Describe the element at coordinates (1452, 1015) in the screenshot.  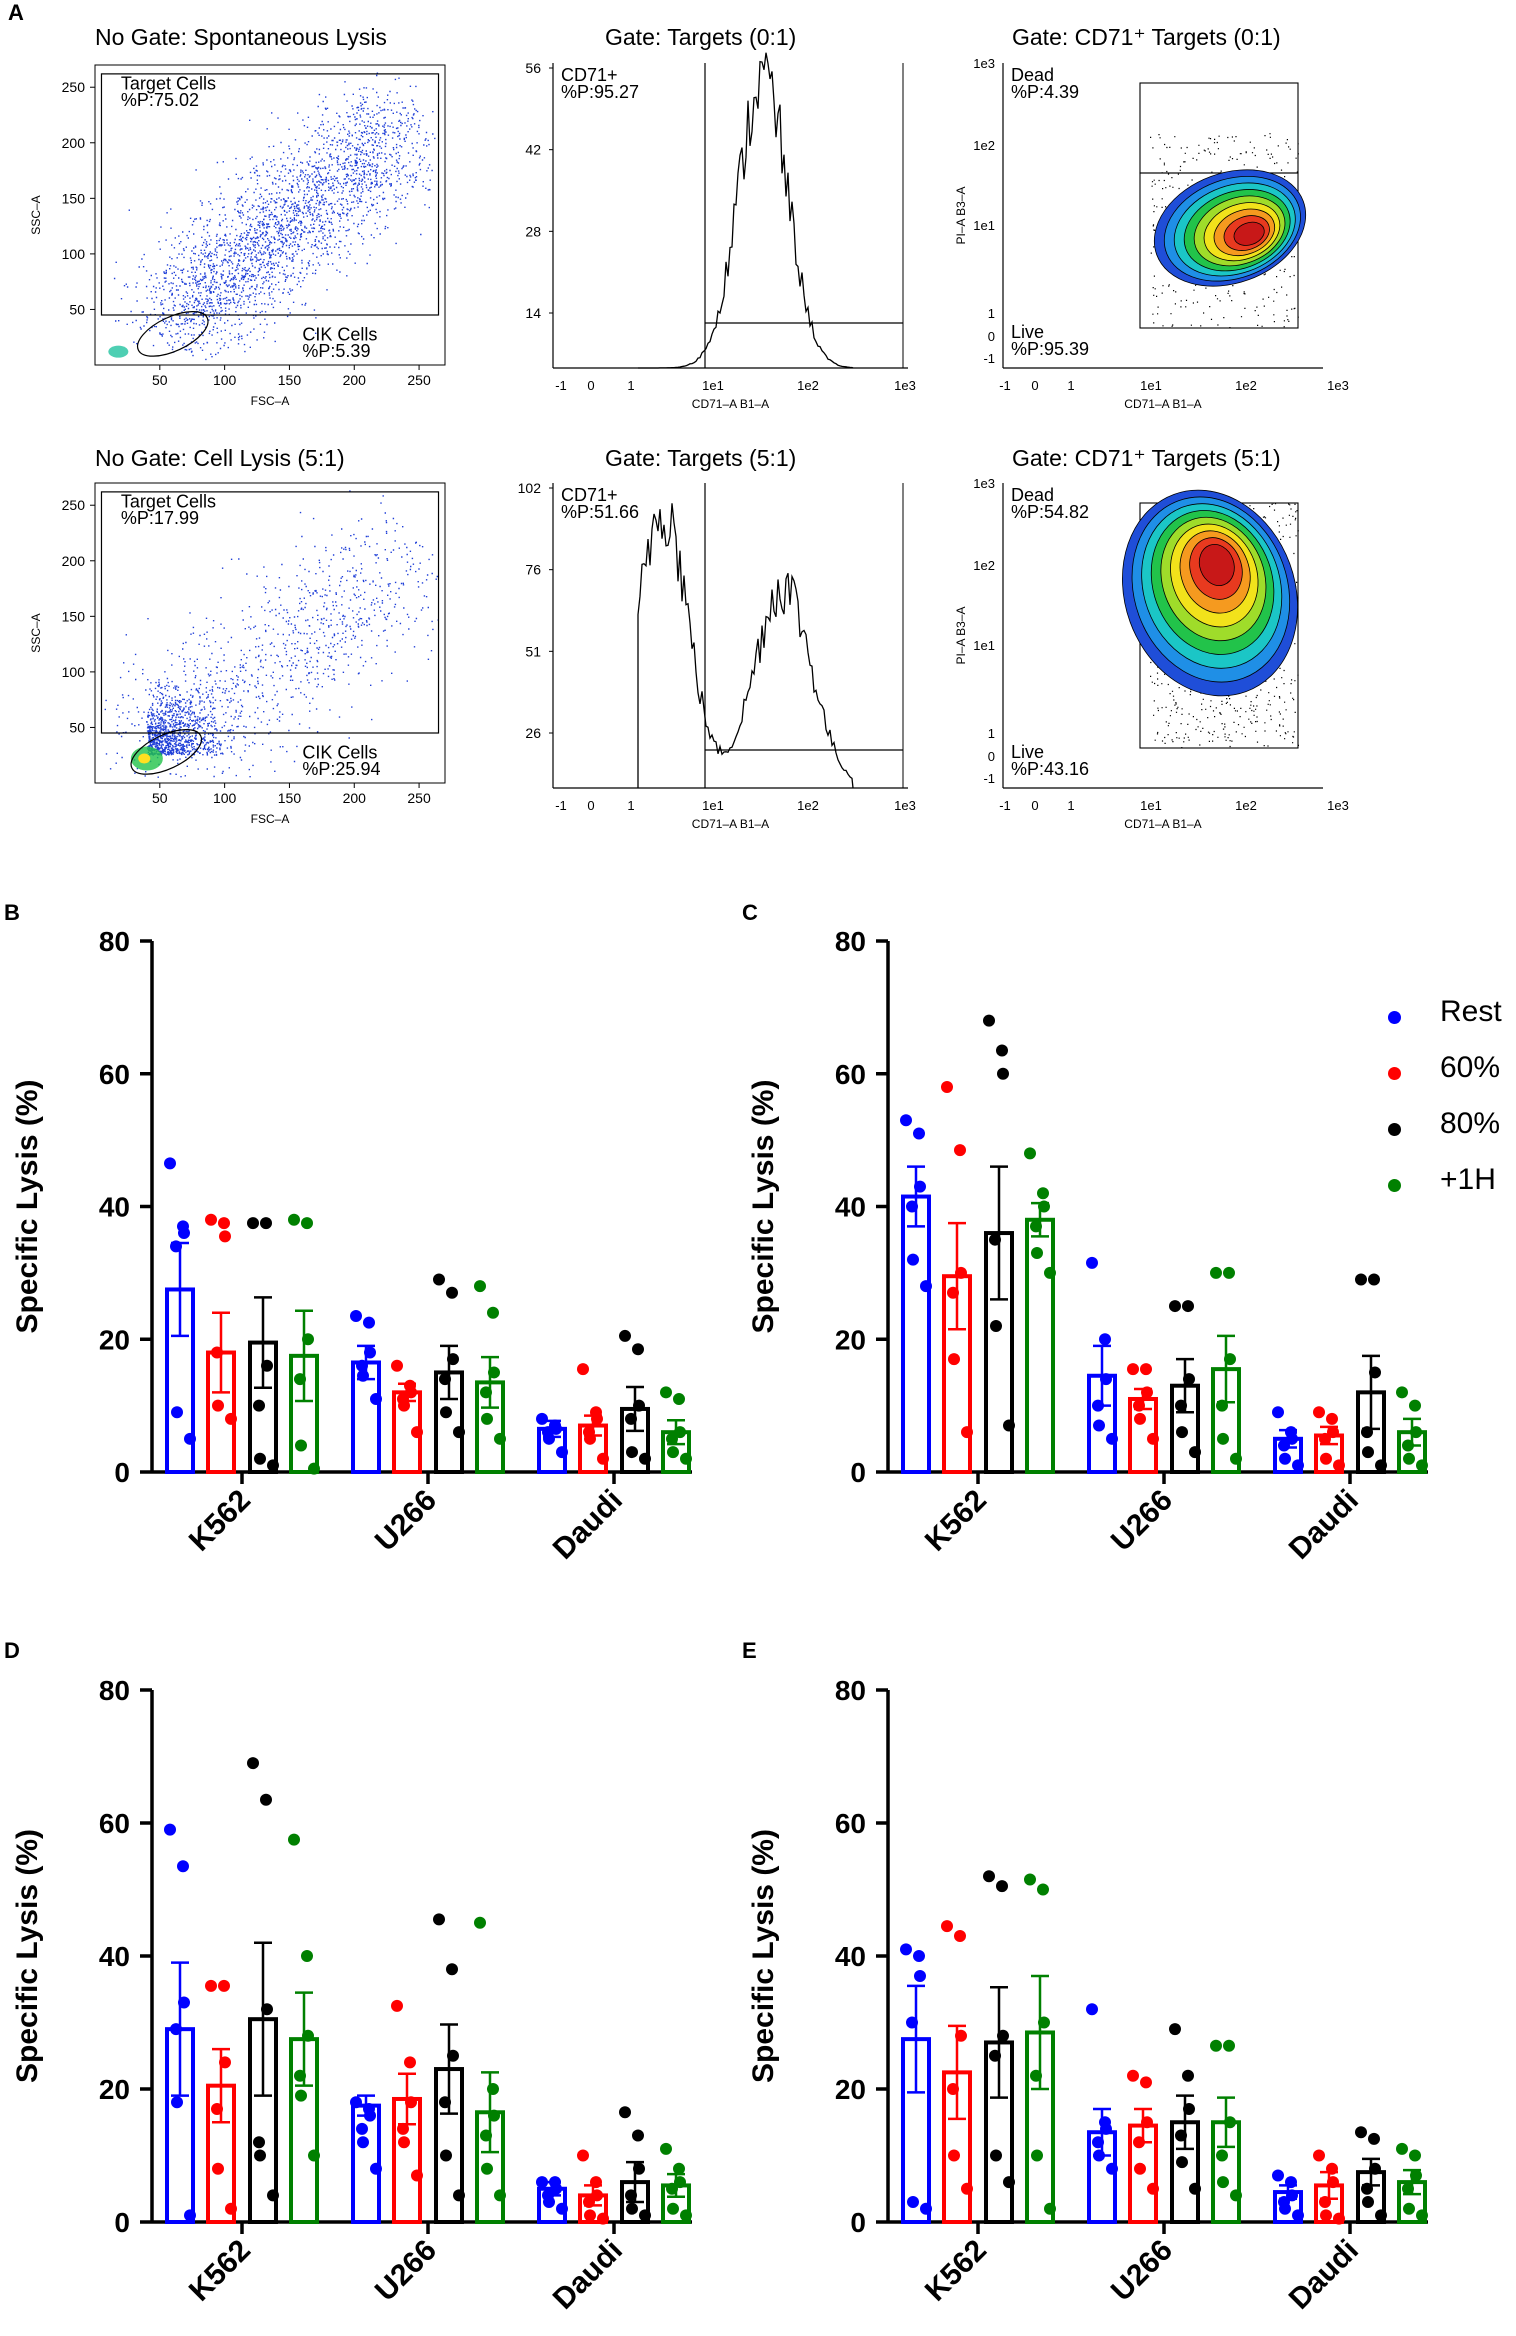
I see `legend-item-rest: Rest` at that location.